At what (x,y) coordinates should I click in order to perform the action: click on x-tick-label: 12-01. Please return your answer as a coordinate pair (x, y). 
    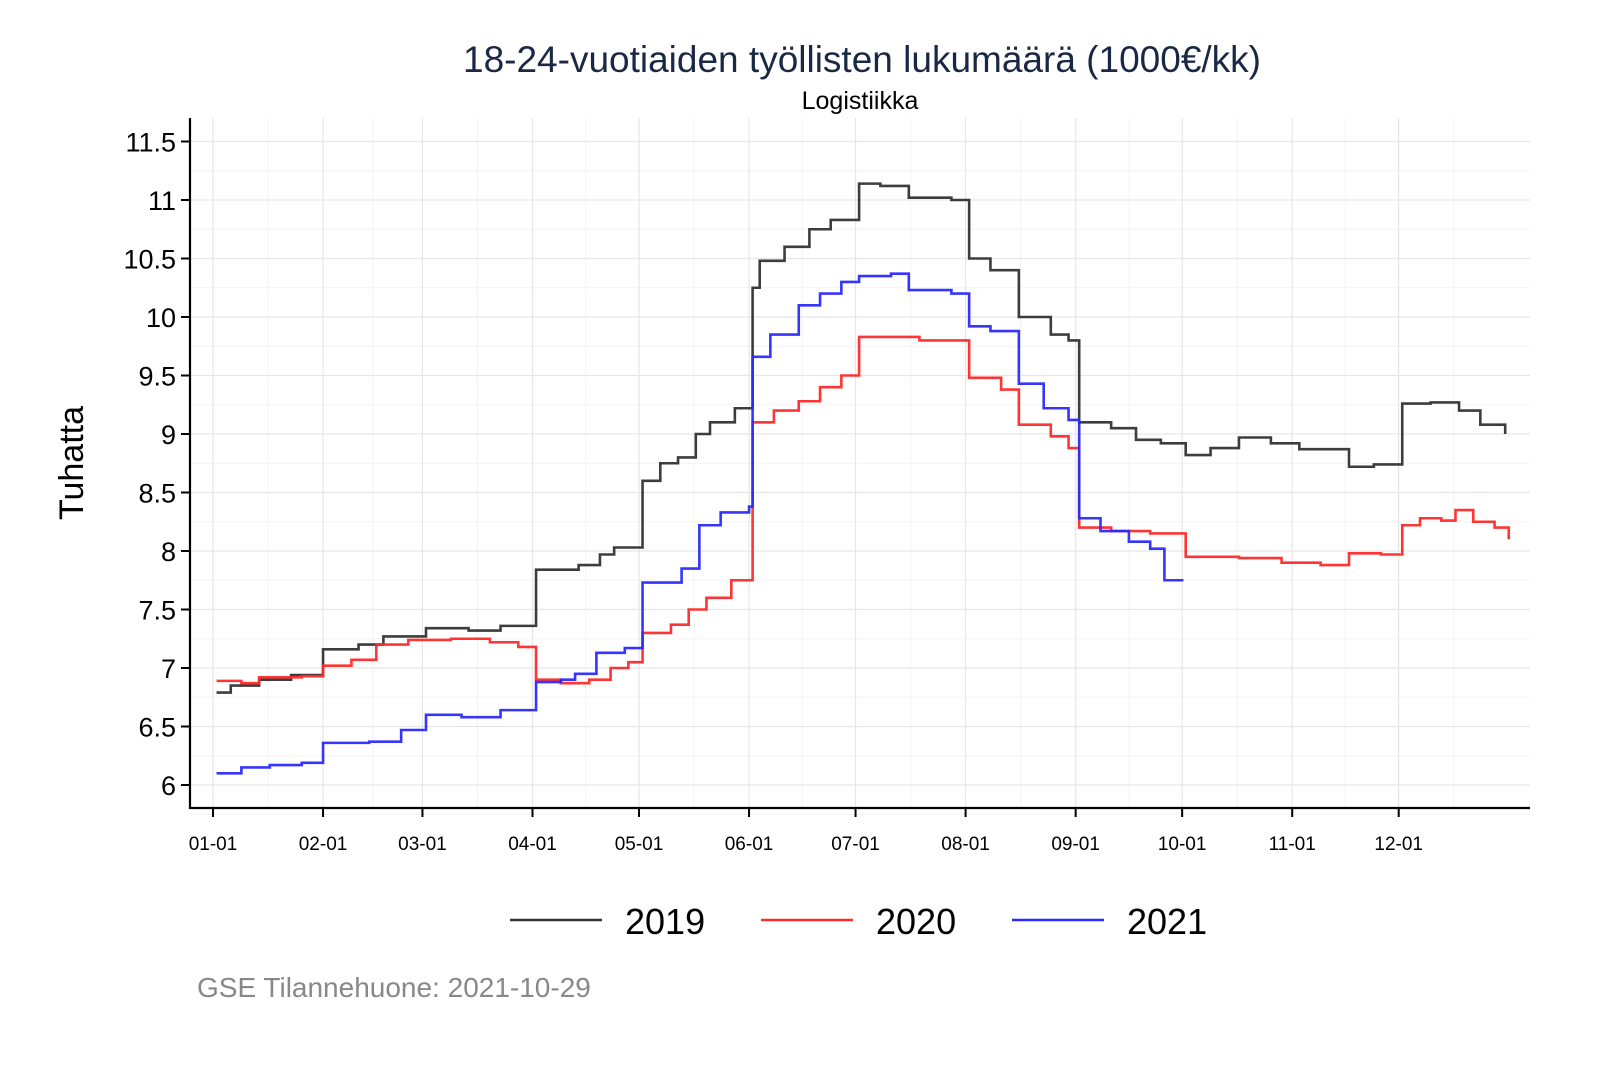
    Looking at the image, I should click on (1398, 844).